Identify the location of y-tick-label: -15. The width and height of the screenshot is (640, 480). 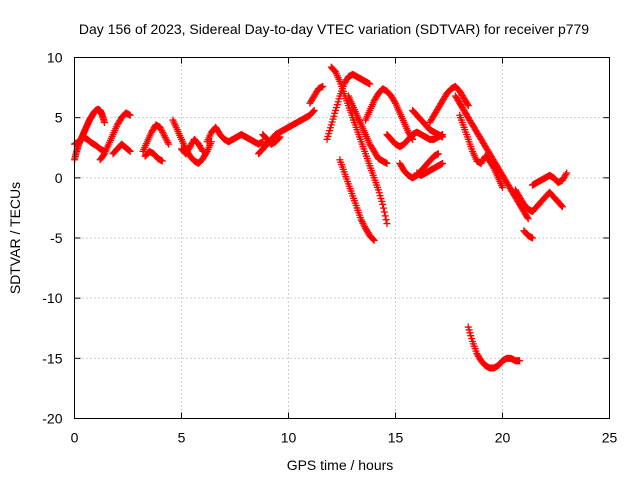
(52, 358).